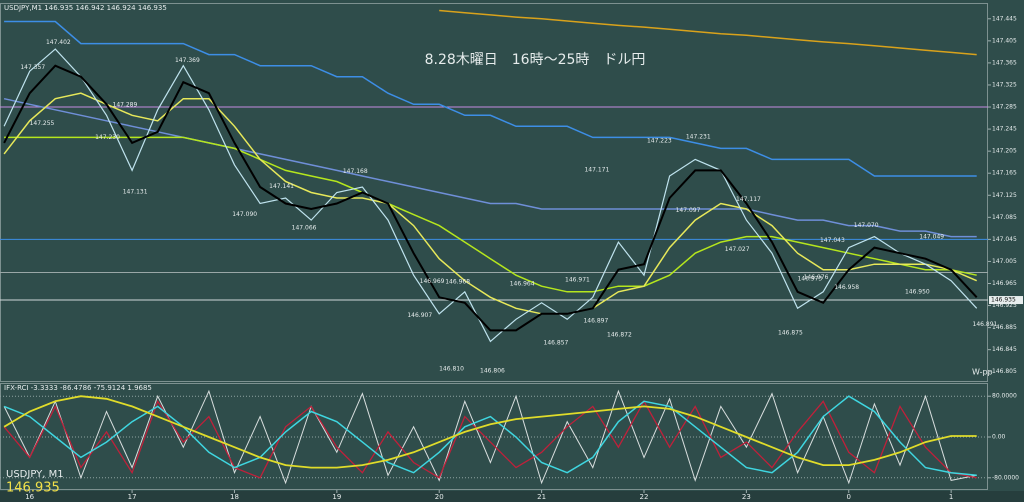 The image size is (1024, 502). I want to click on x-tick-label: 21, so click(541, 497).